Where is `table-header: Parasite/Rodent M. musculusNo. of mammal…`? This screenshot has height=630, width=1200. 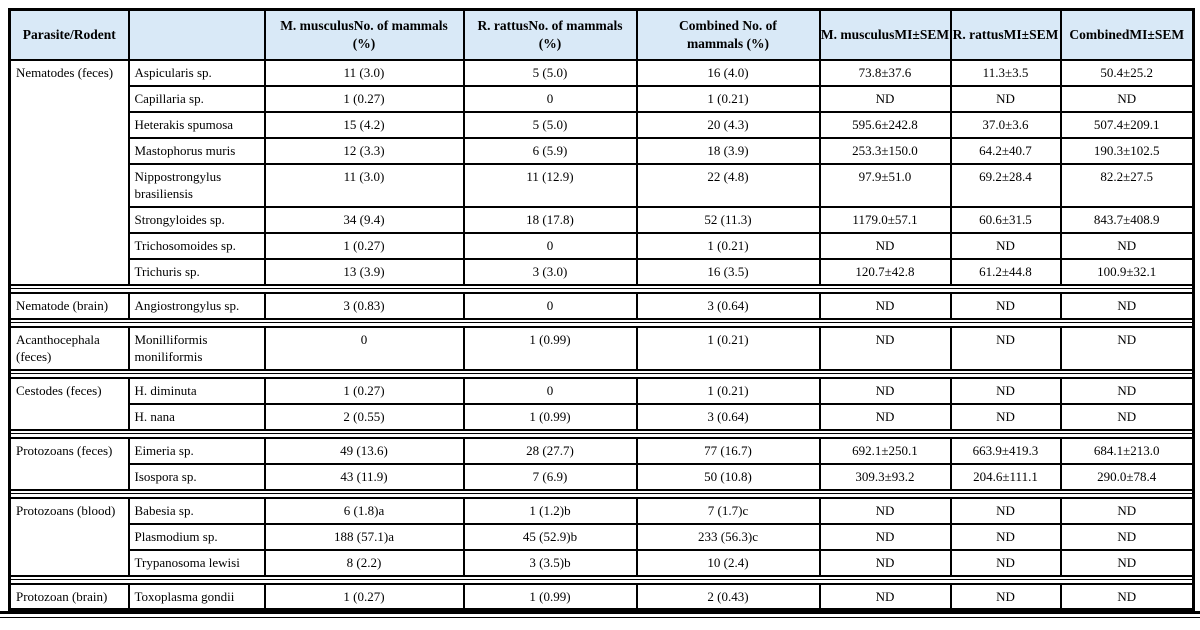 table-header: Parasite/Rodent M. musculusNo. of mammal… is located at coordinates (601, 34).